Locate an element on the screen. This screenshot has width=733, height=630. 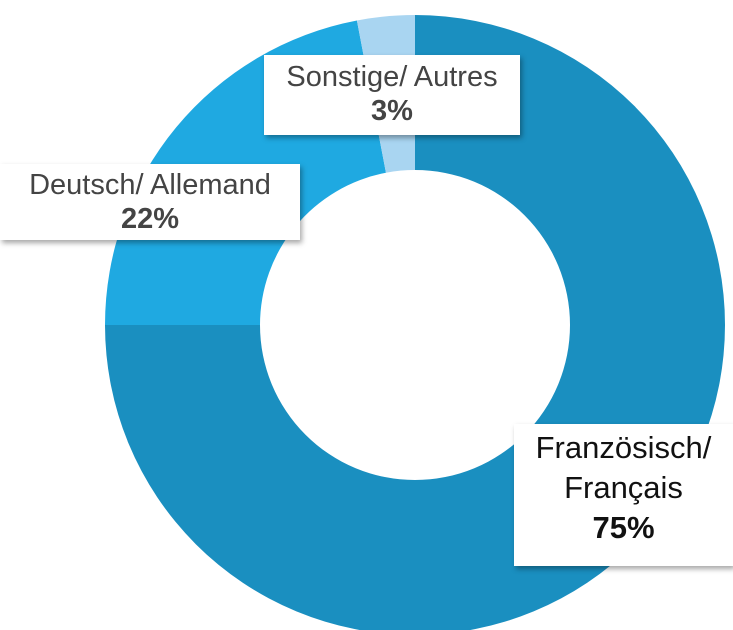
category-label: Deutsch/ Allemand is located at coordinates (150, 185).